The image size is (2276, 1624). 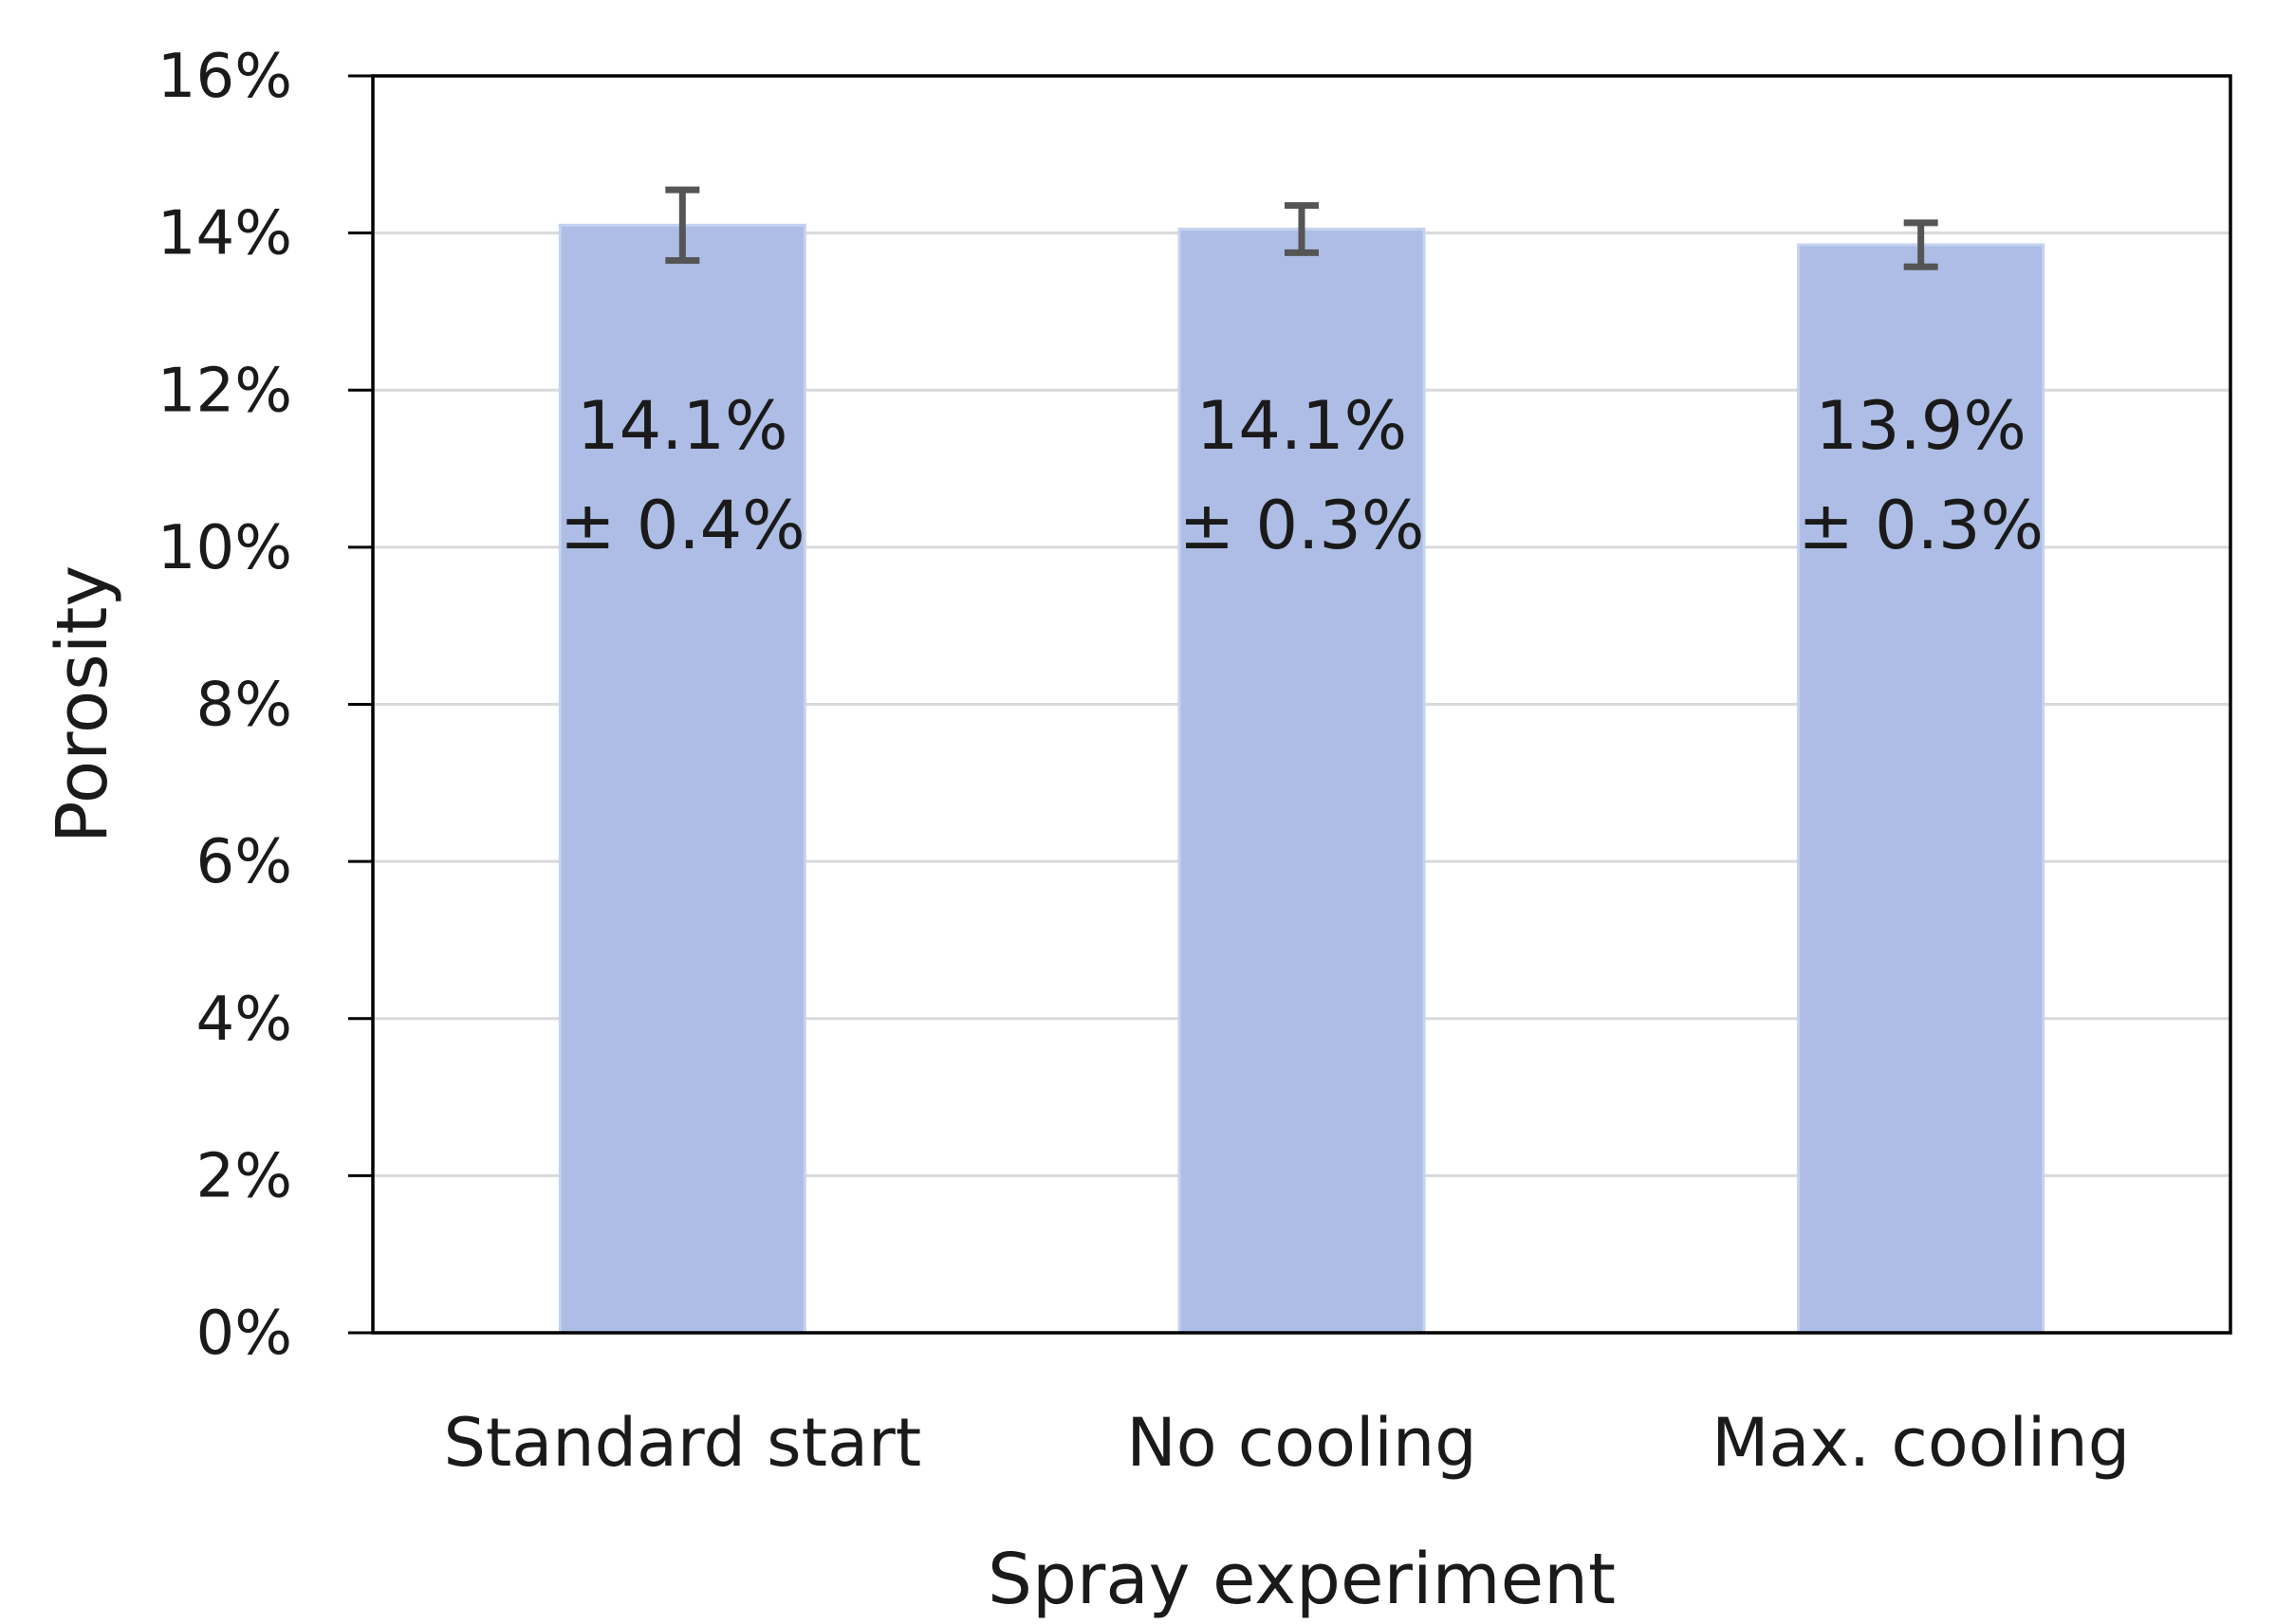 I want to click on y-tick-label: 0%, so click(x=243, y=1334).